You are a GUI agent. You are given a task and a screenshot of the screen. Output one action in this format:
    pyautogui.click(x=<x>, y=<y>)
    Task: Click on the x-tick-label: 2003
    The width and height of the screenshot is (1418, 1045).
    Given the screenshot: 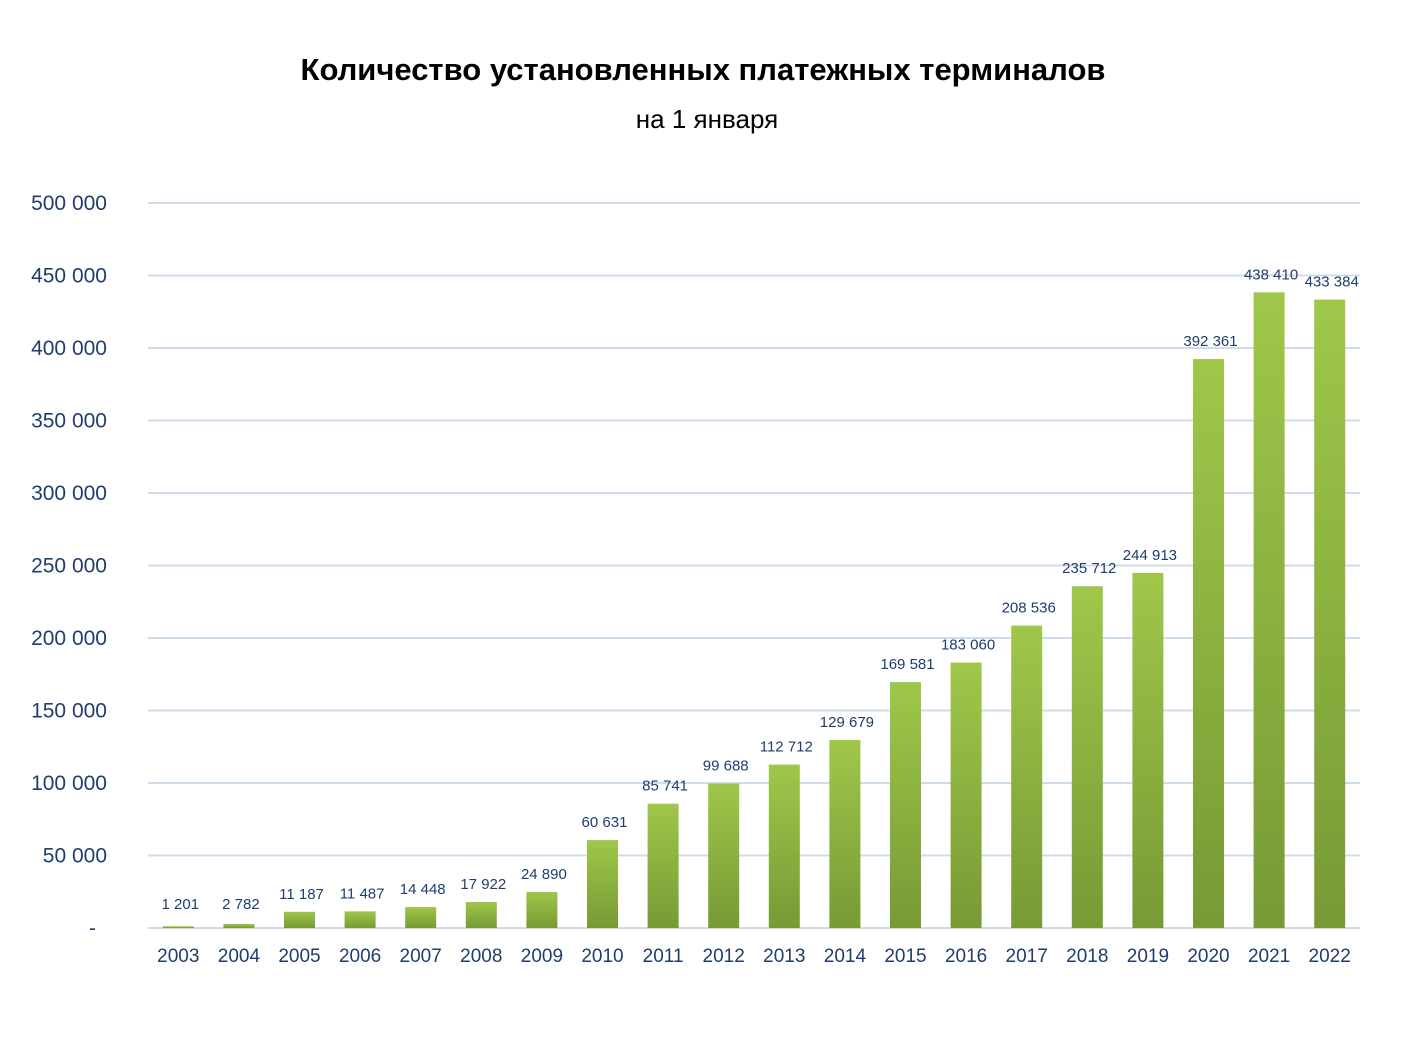 What is the action you would take?
    pyautogui.click(x=178, y=956)
    